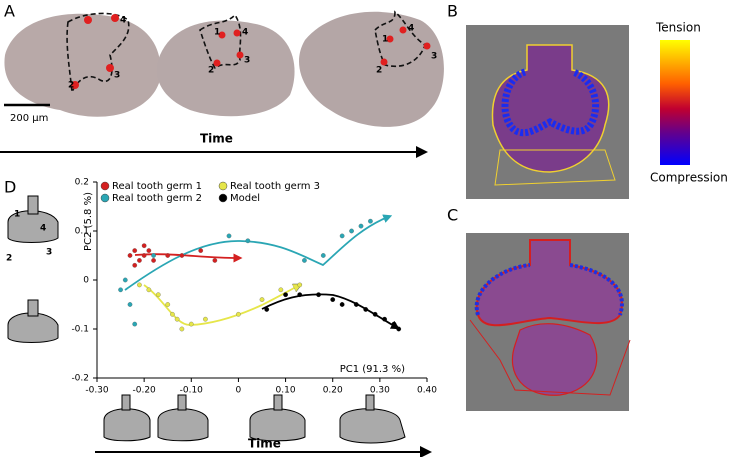  Describe the element at coordinates (245, 198) in the screenshot. I see `legend-label: Model` at that location.